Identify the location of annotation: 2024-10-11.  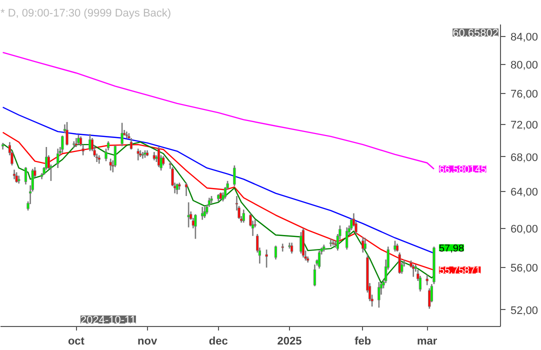
(108, 320).